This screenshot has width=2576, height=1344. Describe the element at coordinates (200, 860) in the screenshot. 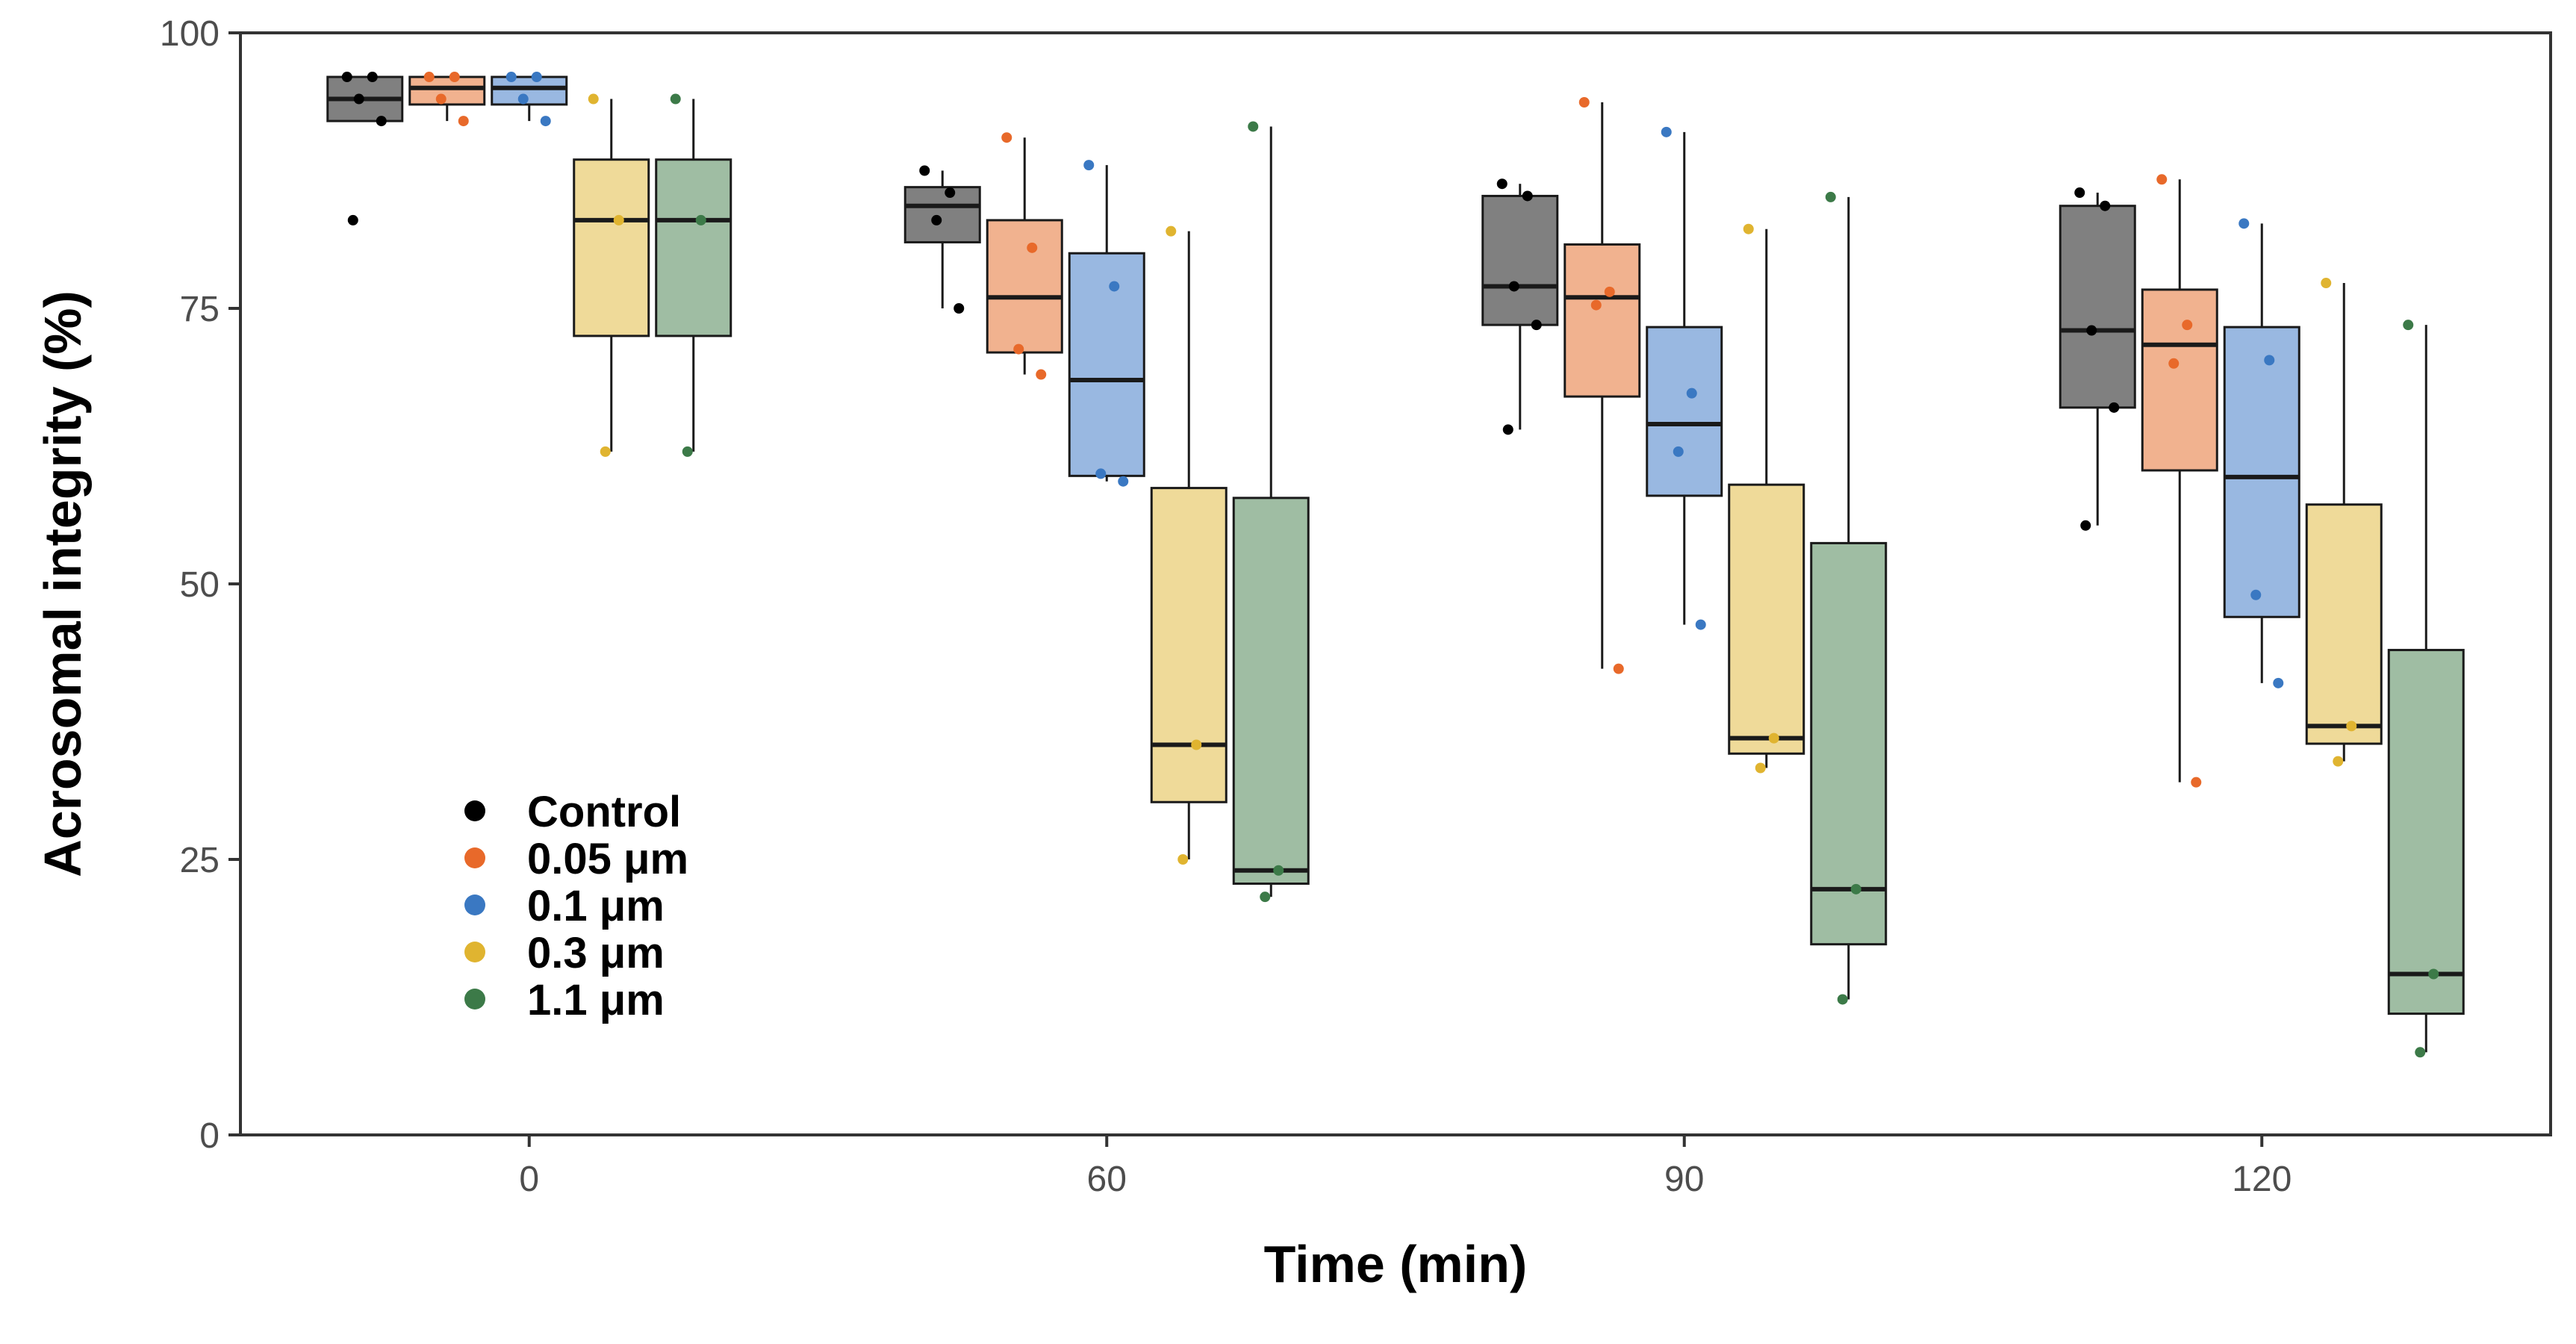

I see `y-tick-label: 25` at that location.